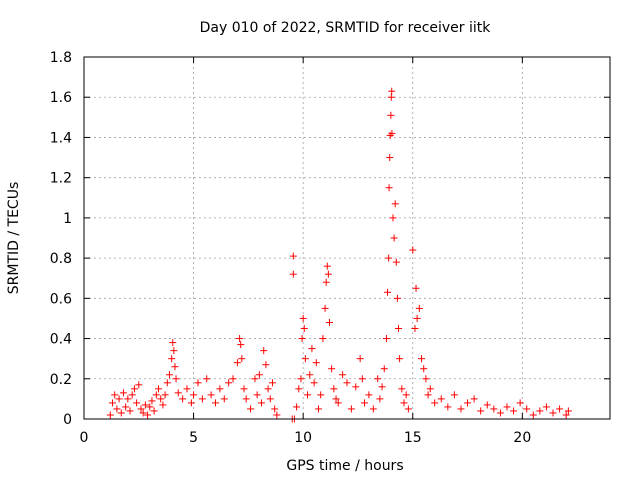  Describe the element at coordinates (193, 438) in the screenshot. I see `x-tick-label: 5` at that location.